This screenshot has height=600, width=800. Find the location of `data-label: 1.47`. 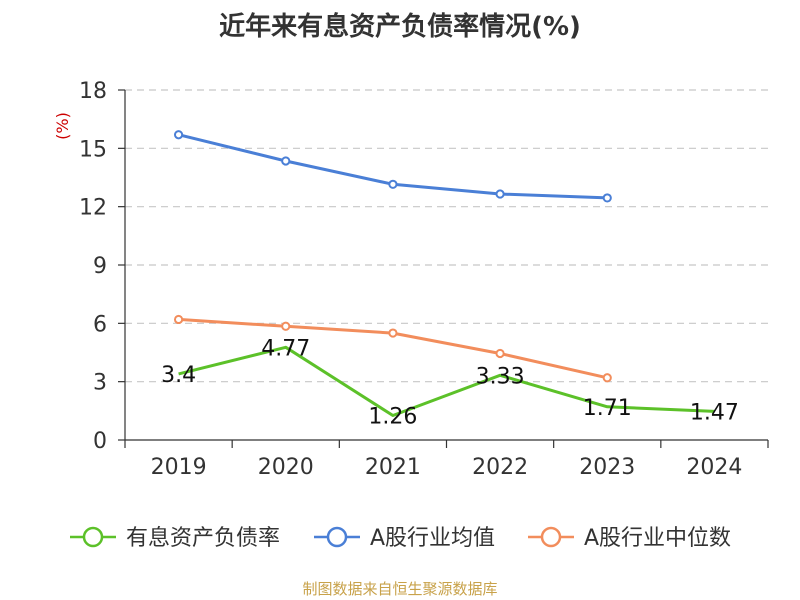

data-label: 1.47 is located at coordinates (714, 412).